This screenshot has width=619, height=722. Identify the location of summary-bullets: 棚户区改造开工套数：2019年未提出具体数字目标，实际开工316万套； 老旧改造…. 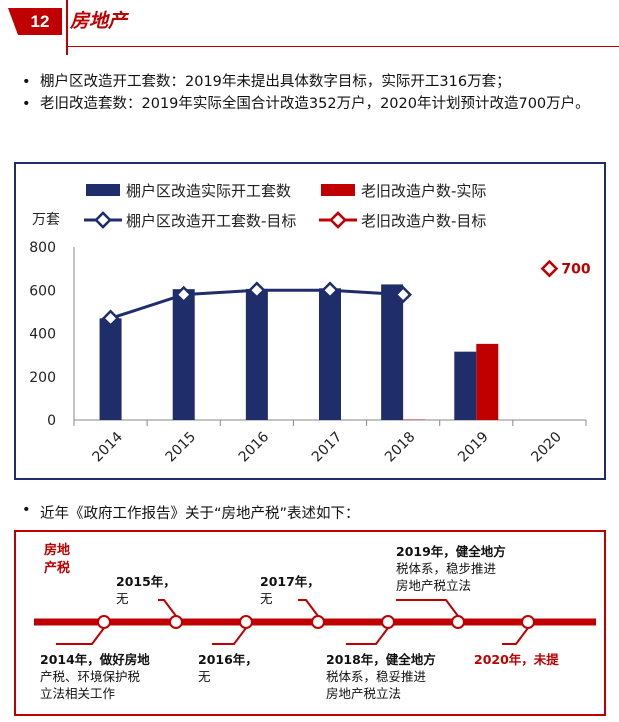
(315, 94).